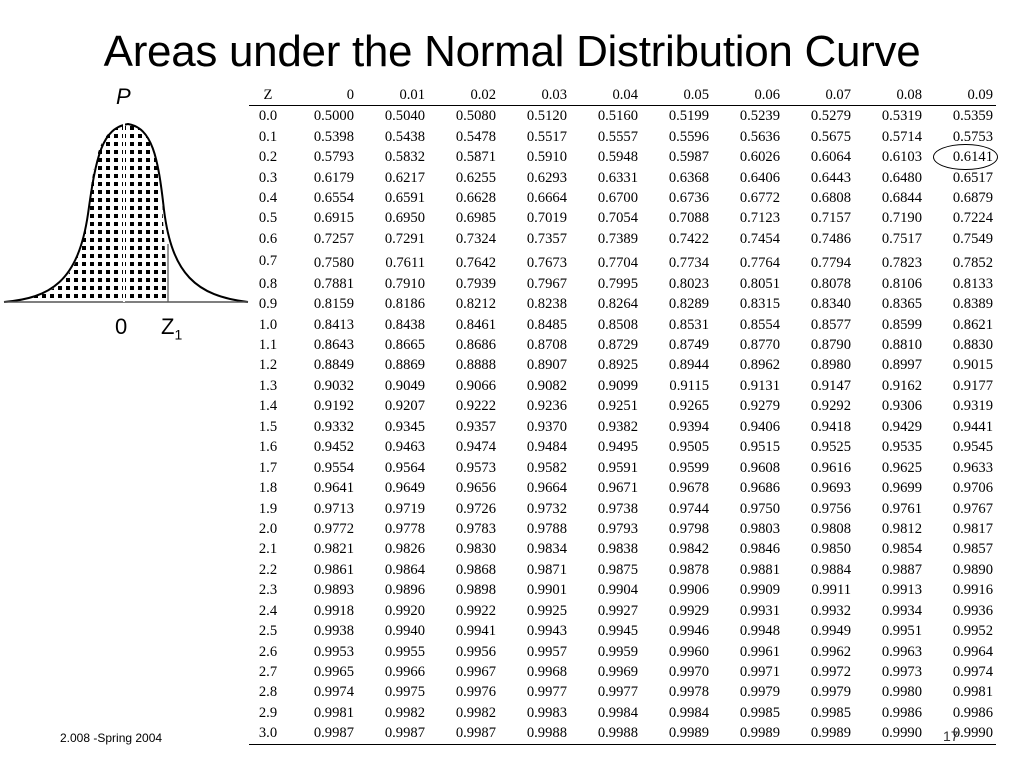  What do you see at coordinates (404, 324) in the screenshot?
I see `area-value-cell: 0.8438` at bounding box center [404, 324].